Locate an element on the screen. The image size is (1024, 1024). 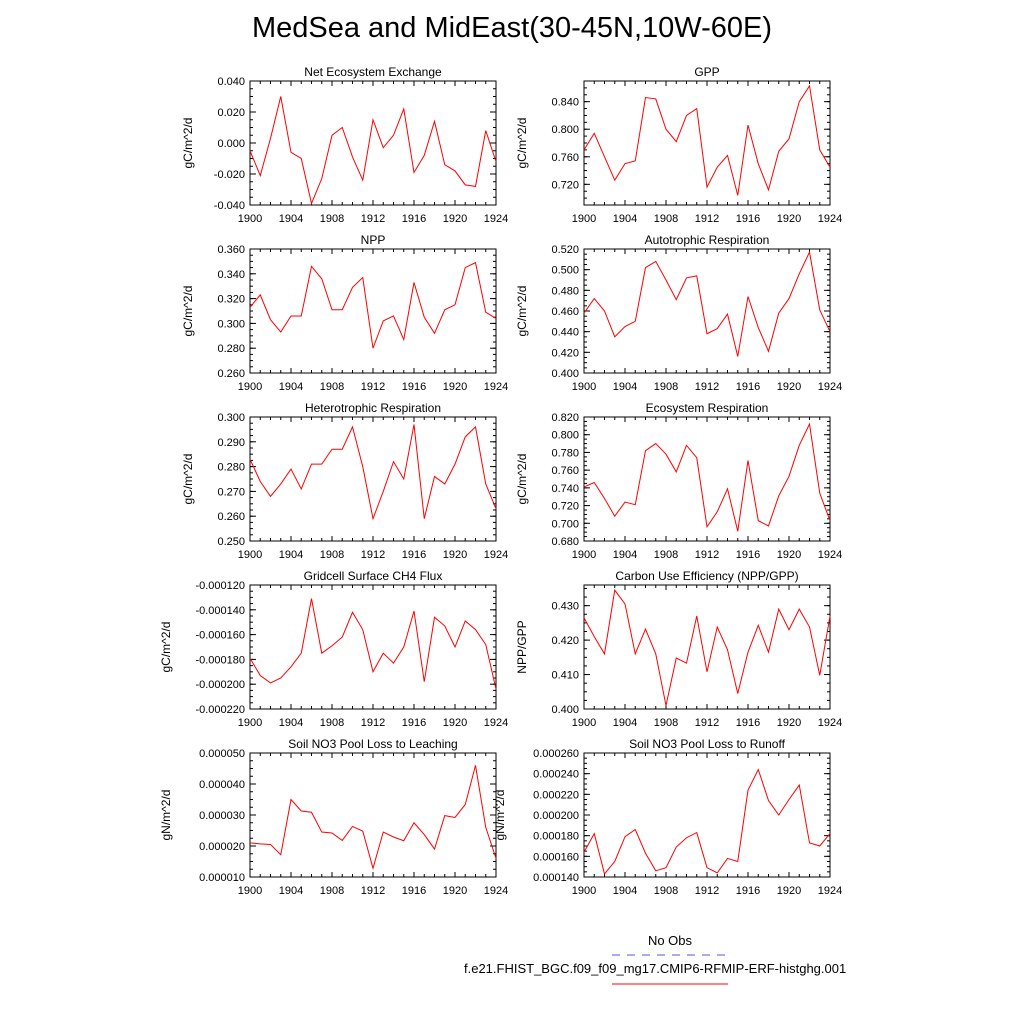
y-tick-label: 0.040 is located at coordinates (231, 82).